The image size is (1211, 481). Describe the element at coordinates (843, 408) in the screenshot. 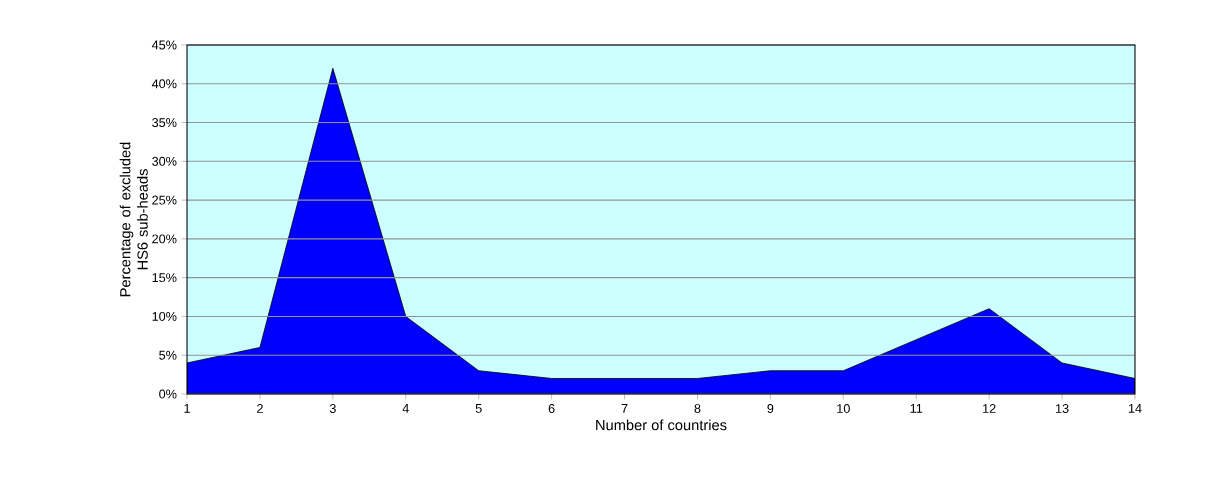

I see `x-tick-label: 10` at that location.